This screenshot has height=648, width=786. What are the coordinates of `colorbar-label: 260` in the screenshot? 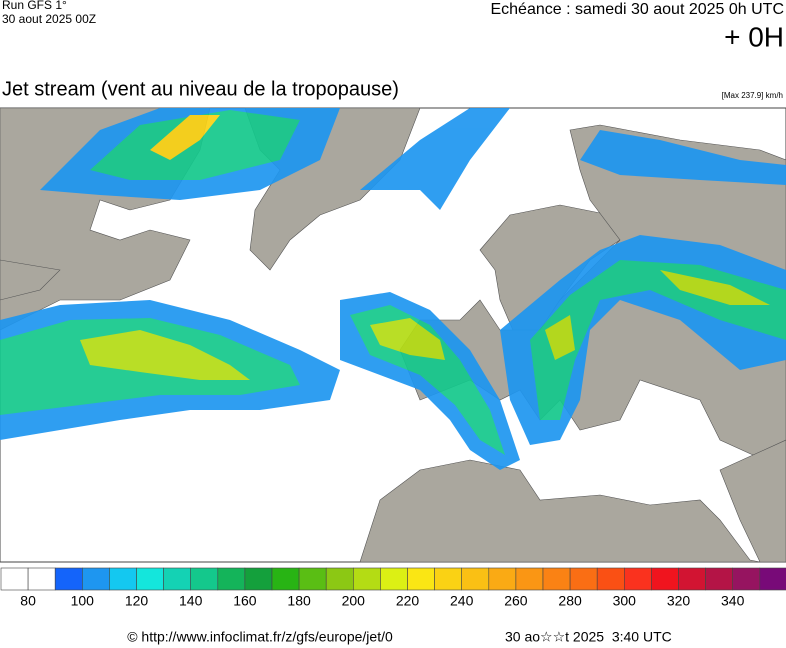 It's located at (516, 601).